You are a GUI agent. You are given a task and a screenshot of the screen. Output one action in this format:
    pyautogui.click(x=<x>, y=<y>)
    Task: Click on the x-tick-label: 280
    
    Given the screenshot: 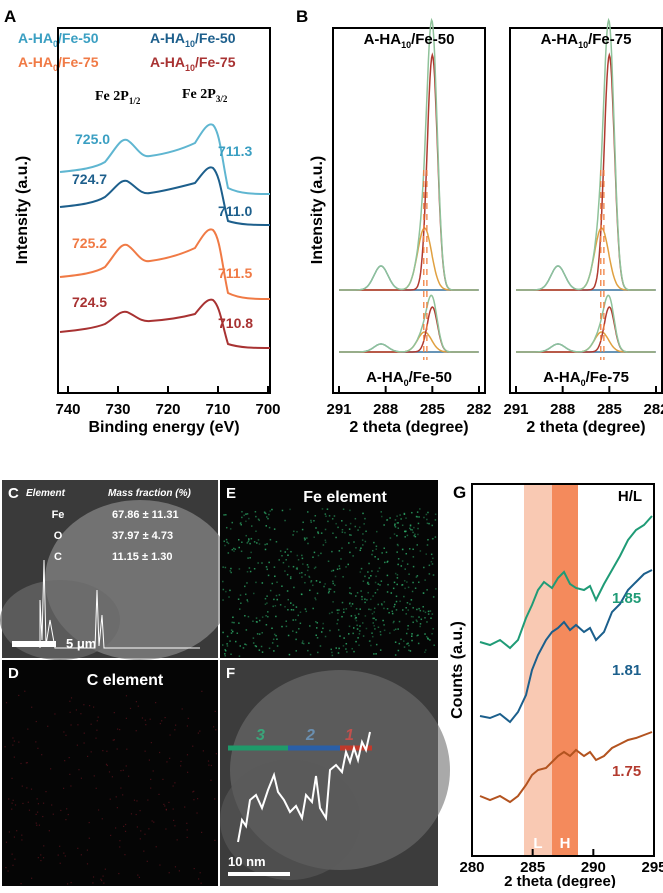 What is the action you would take?
    pyautogui.click(x=471, y=867)
    